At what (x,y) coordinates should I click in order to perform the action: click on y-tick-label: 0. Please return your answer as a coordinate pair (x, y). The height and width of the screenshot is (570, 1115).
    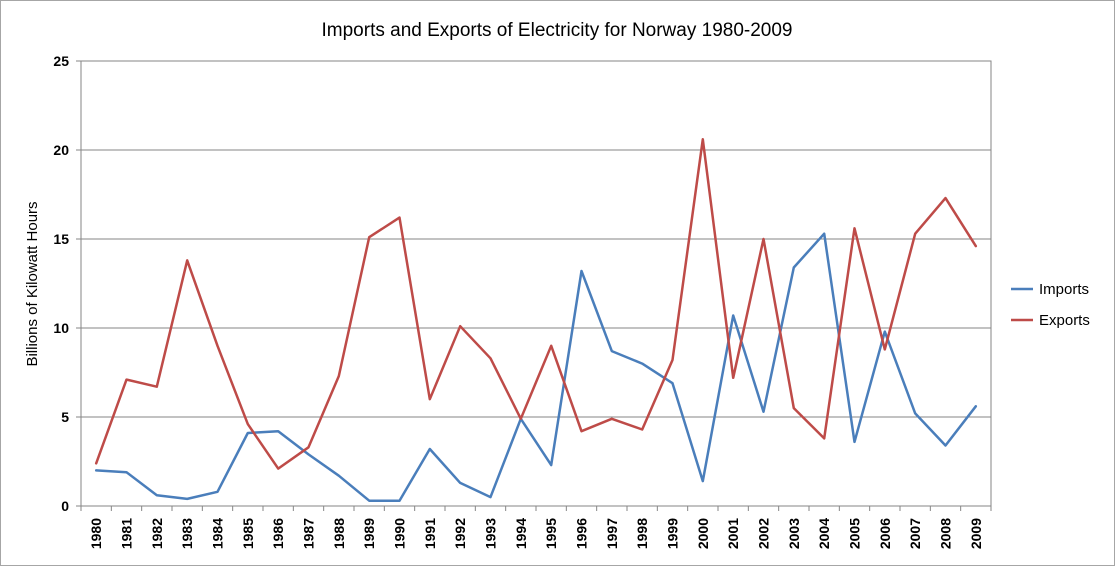
    Looking at the image, I should click on (65, 506).